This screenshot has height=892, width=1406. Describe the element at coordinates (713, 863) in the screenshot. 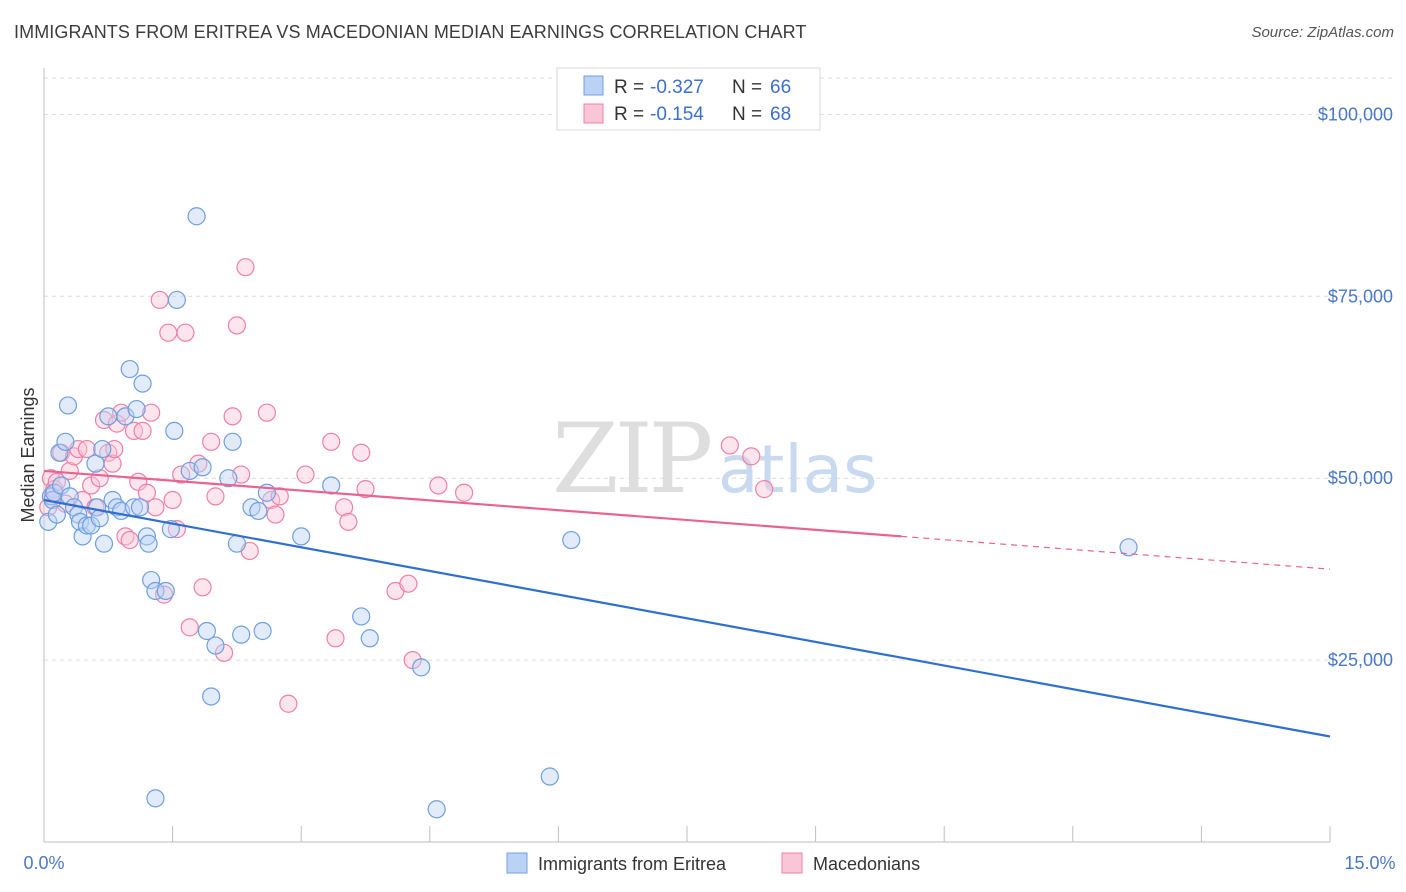

I see `bottom-legend: Immigrants from Eritrea Macedonians` at that location.